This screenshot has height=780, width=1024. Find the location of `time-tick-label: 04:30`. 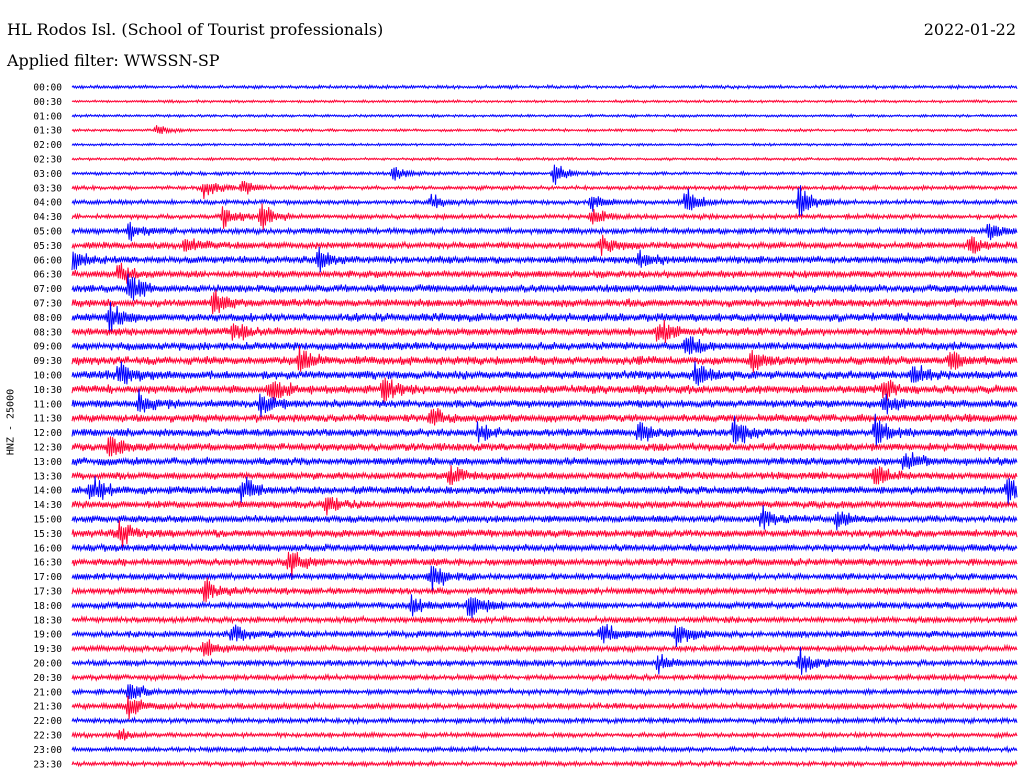

time-tick-label: 04:30 is located at coordinates (47, 217).